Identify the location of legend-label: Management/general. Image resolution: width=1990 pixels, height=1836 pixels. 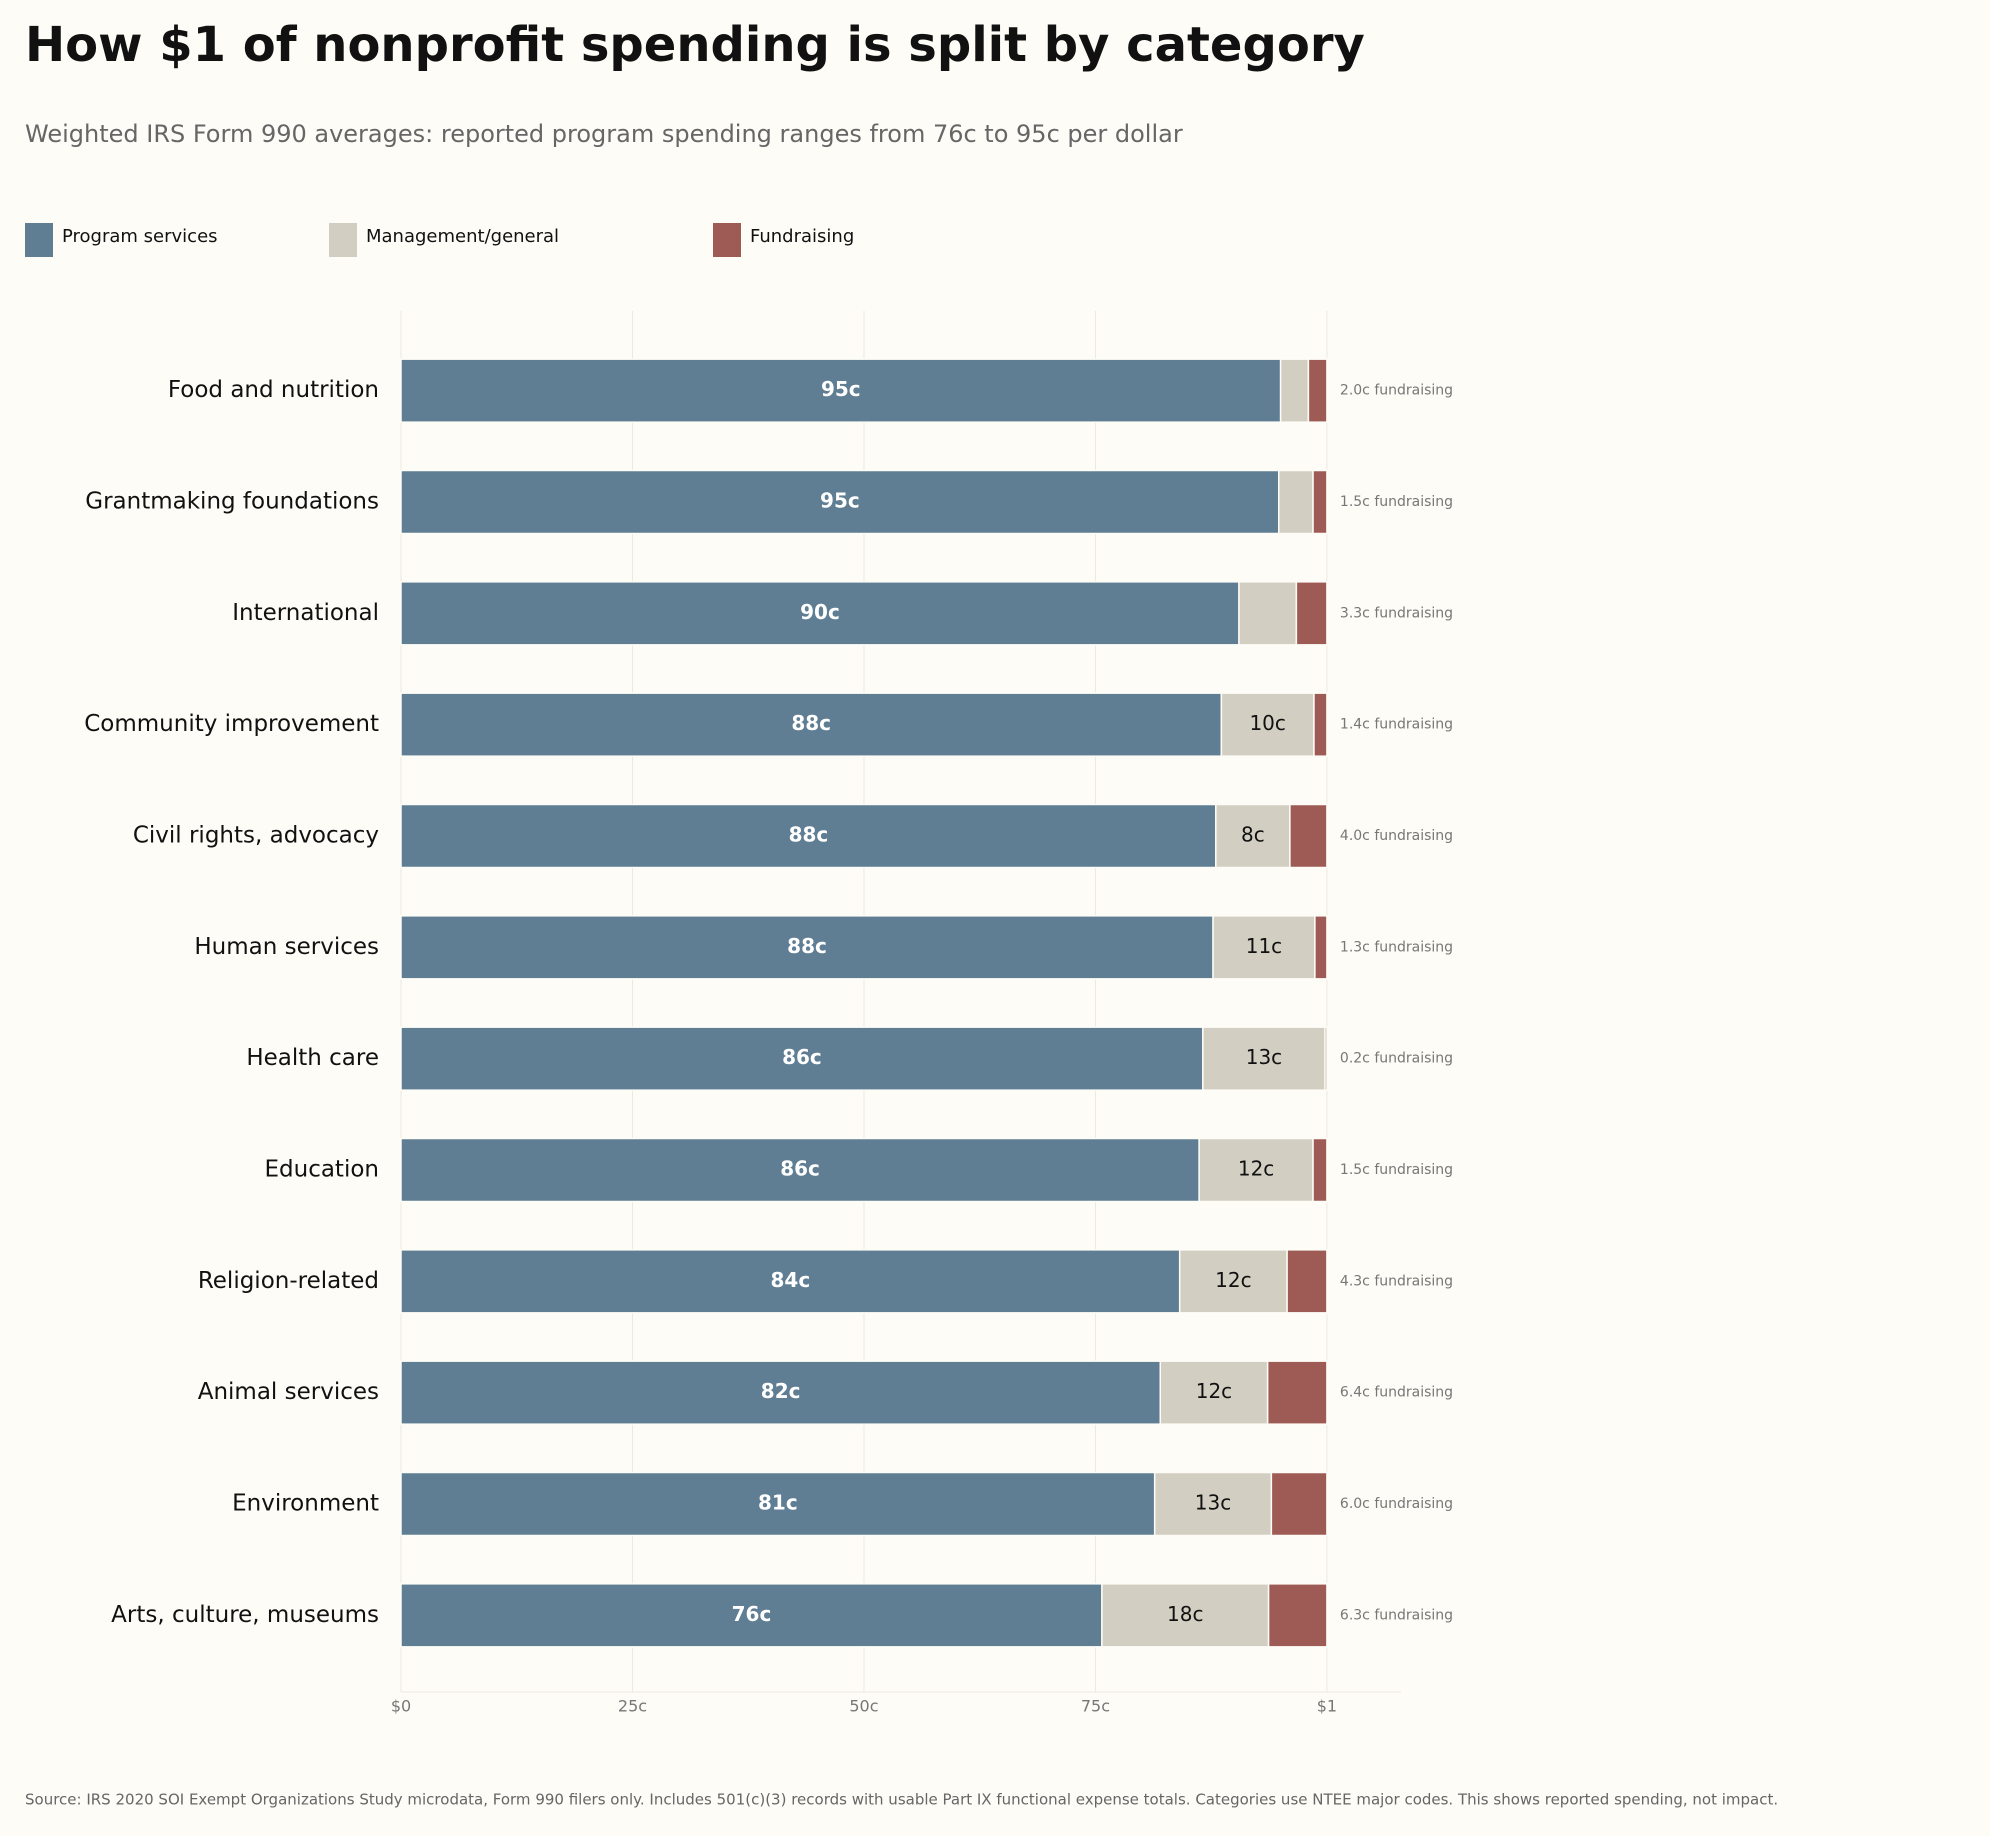
(462, 236).